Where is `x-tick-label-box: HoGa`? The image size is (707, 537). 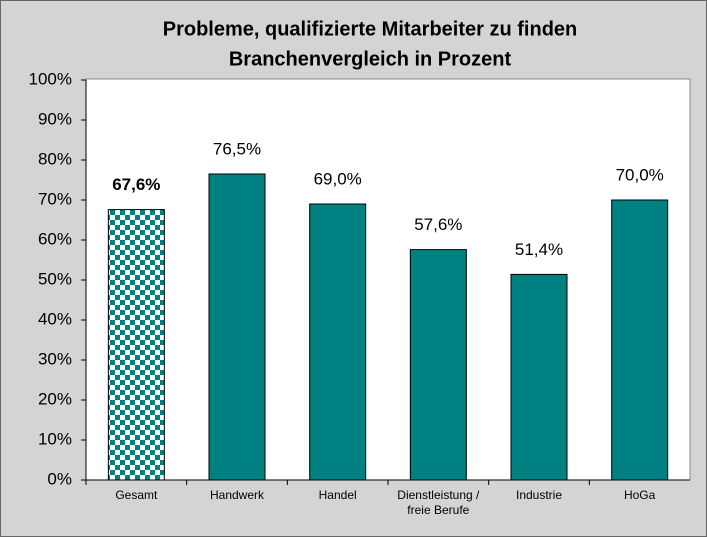
x-tick-label-box: HoGa is located at coordinates (639, 495).